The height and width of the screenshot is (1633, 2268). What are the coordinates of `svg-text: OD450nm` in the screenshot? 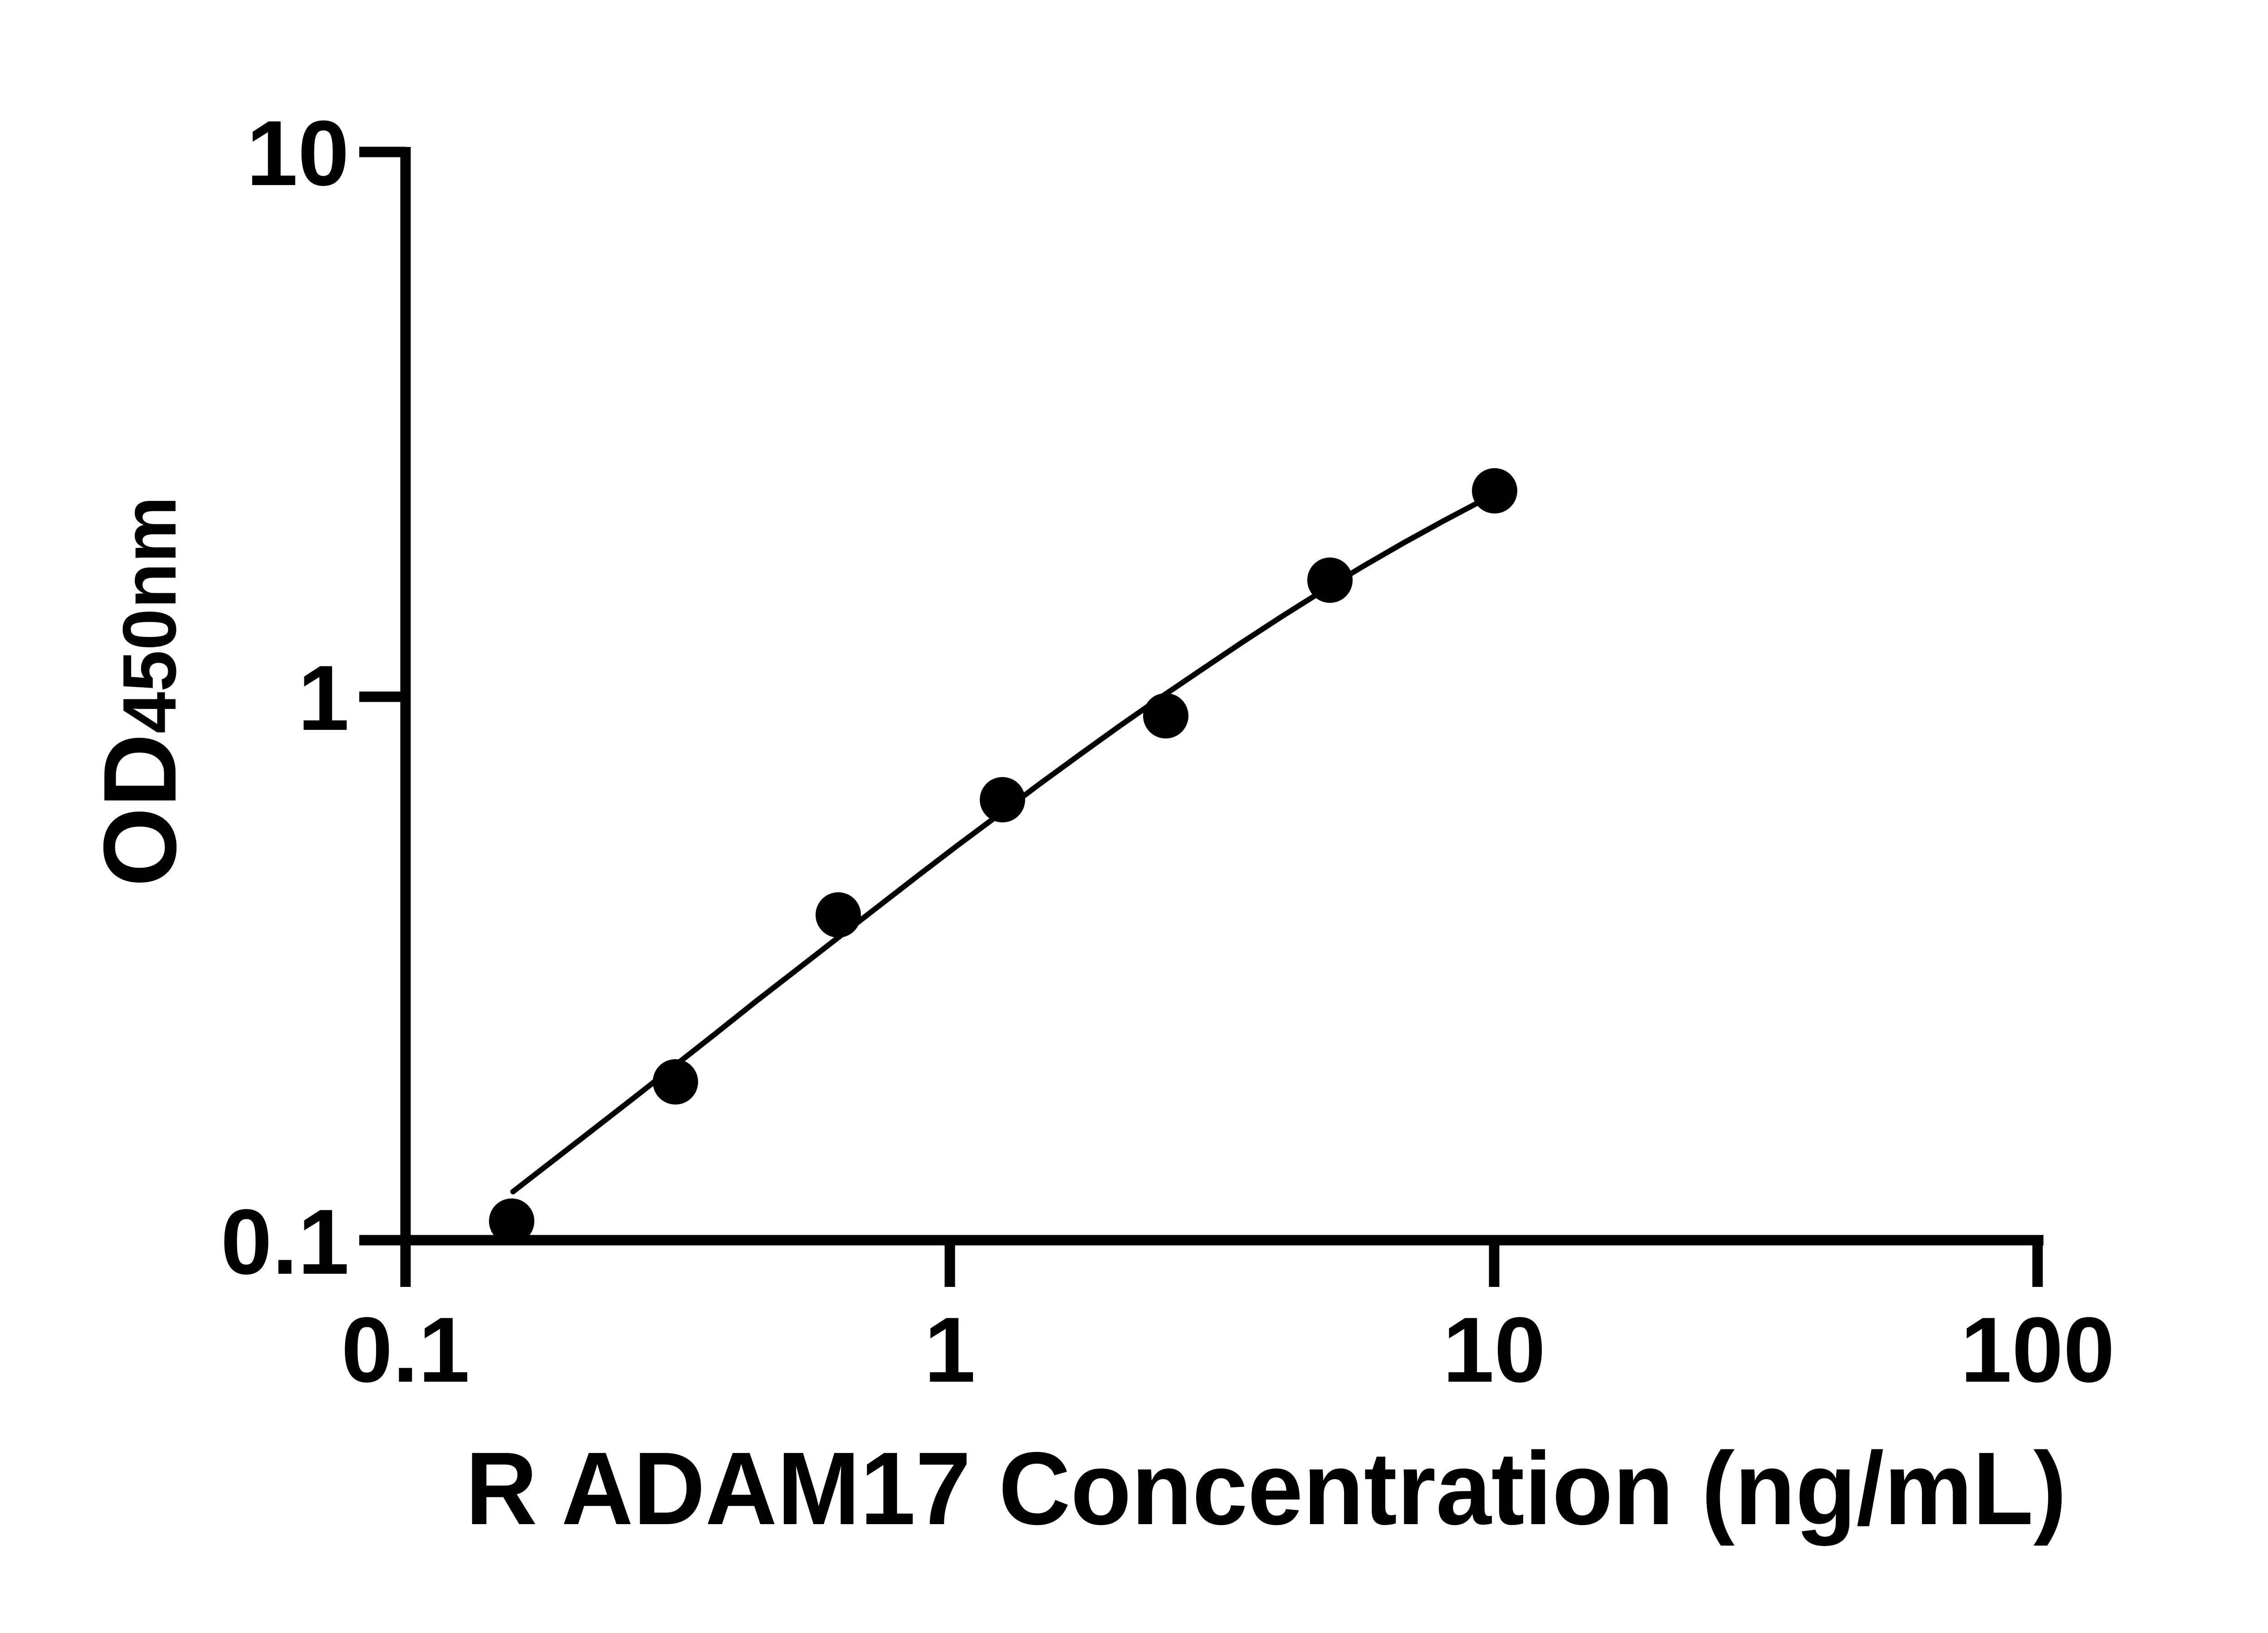 It's located at (140, 691).